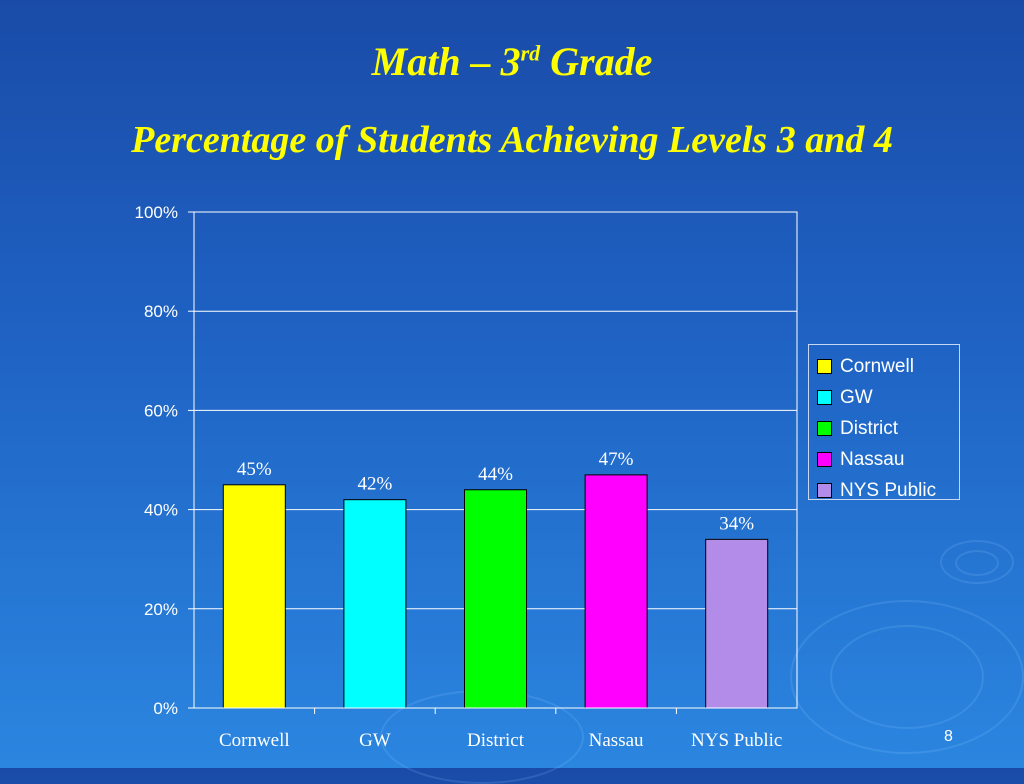  I want to click on legend-label: District, so click(869, 428).